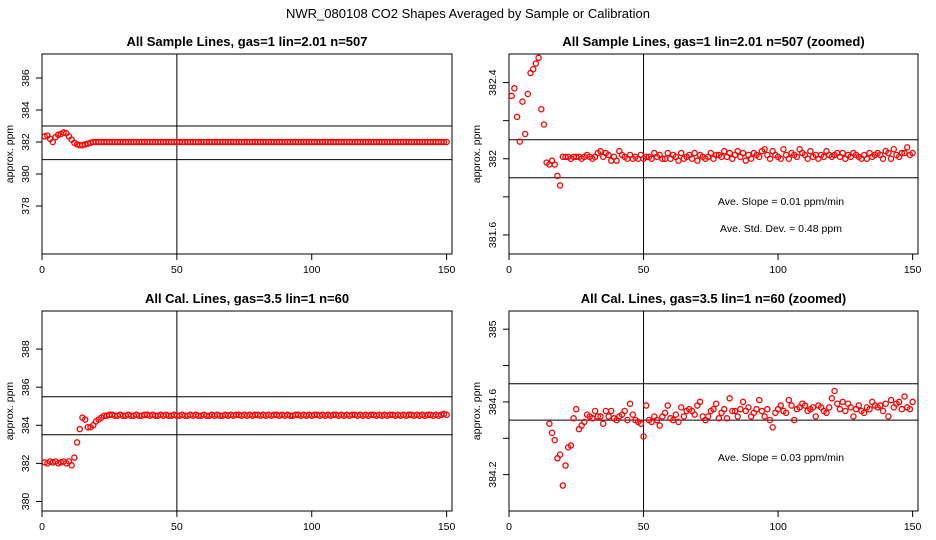 The height and width of the screenshot is (540, 936). I want to click on annotation-value: 0.01, so click(791, 202).